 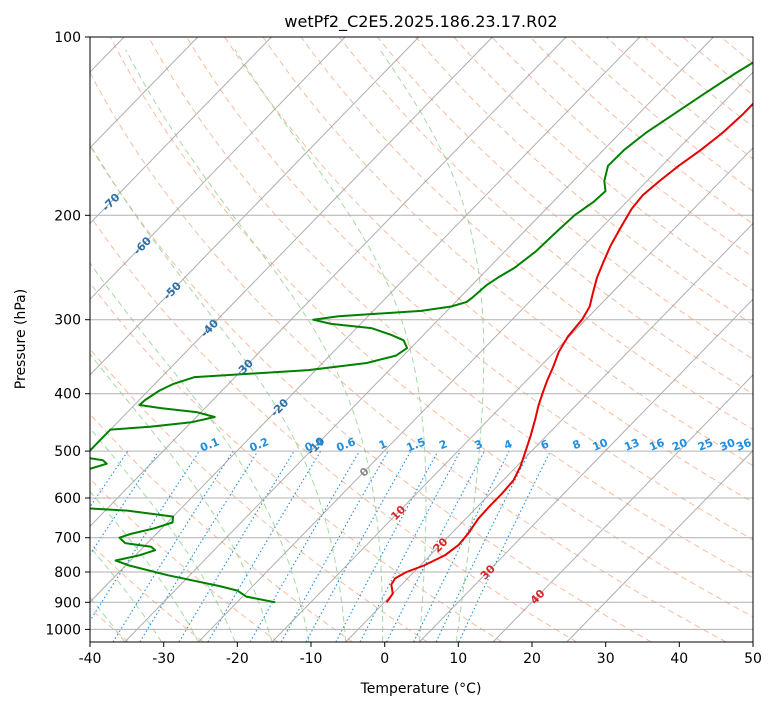 I want to click on y-tick-label: 800, so click(x=67, y=573).